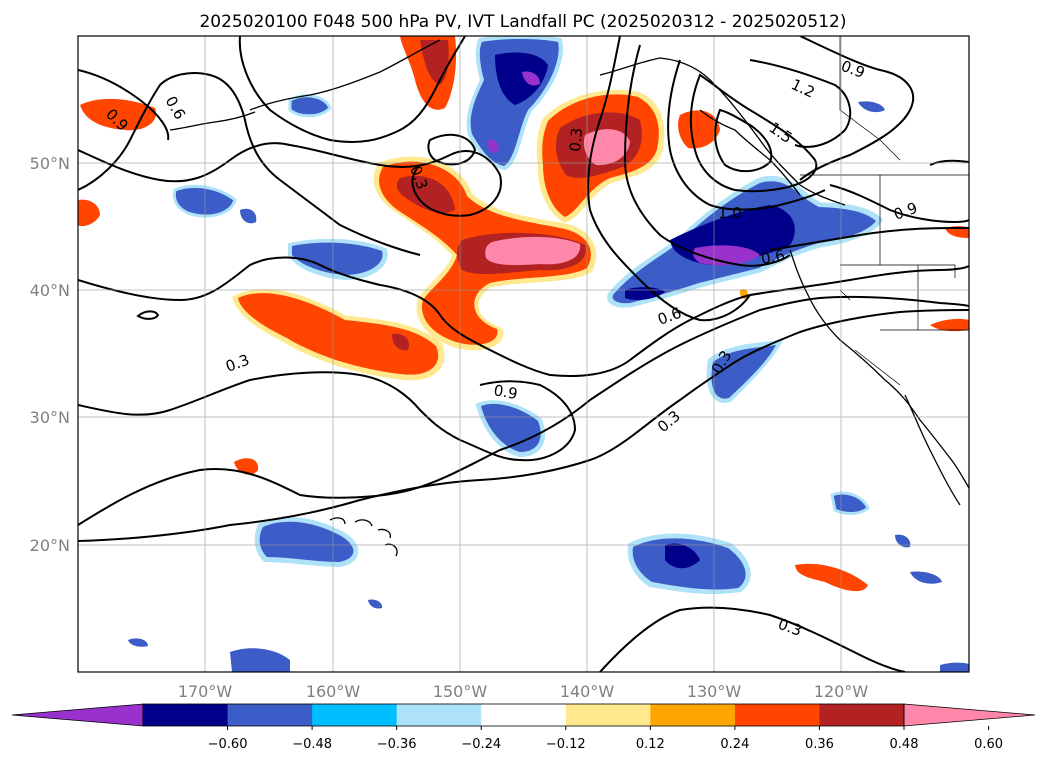 This screenshot has width=1047, height=765. What do you see at coordinates (800, 103) in the screenshot?
I see `contour-line-12-north` at bounding box center [800, 103].